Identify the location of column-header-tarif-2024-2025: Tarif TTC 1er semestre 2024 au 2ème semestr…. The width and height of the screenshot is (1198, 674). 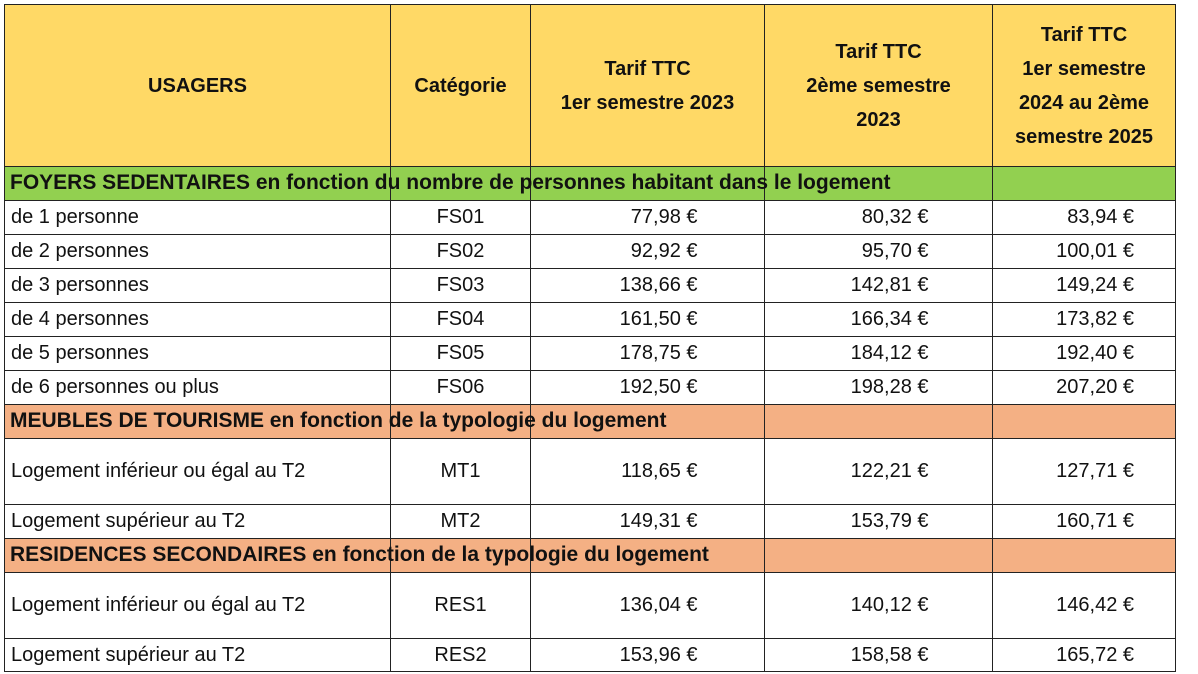
(1084, 85).